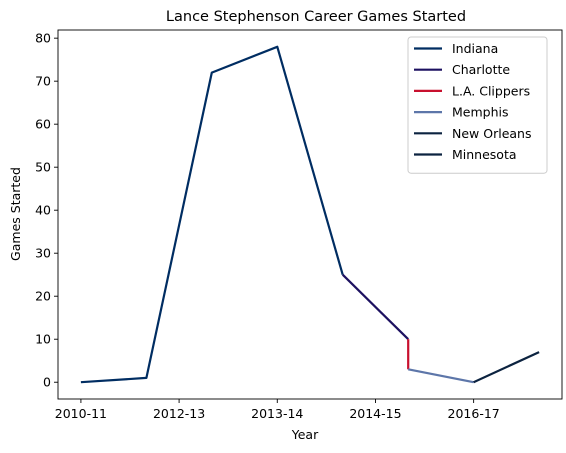 The height and width of the screenshot is (453, 566). I want to click on y-tick-label: 30, so click(43, 253).